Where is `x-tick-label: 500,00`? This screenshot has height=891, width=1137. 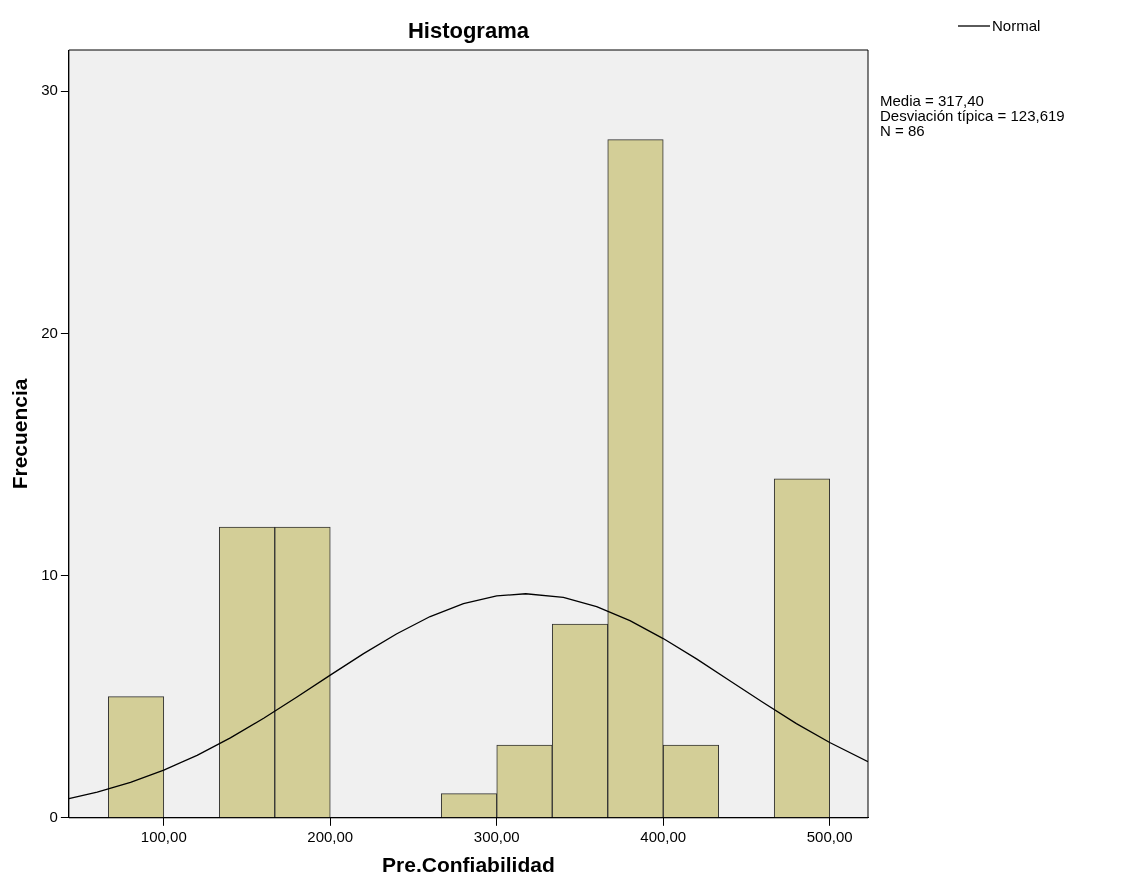
x-tick-label: 500,00 is located at coordinates (829, 836).